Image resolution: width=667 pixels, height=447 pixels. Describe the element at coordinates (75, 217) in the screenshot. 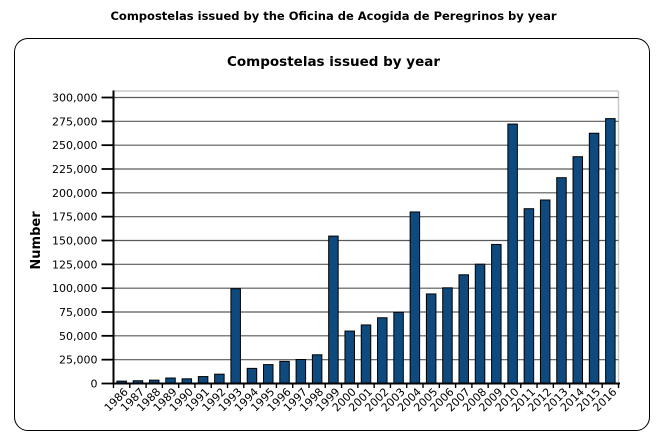

I see `y-tick-label: 175,000` at that location.